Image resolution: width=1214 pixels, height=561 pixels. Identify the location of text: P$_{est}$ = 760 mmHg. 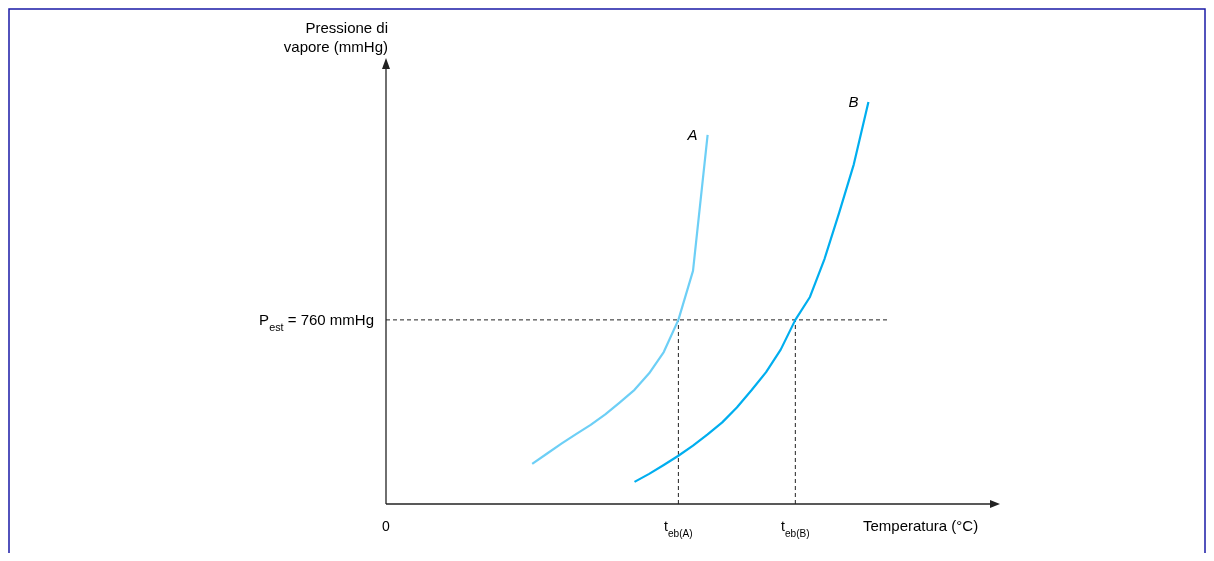
(316, 321).